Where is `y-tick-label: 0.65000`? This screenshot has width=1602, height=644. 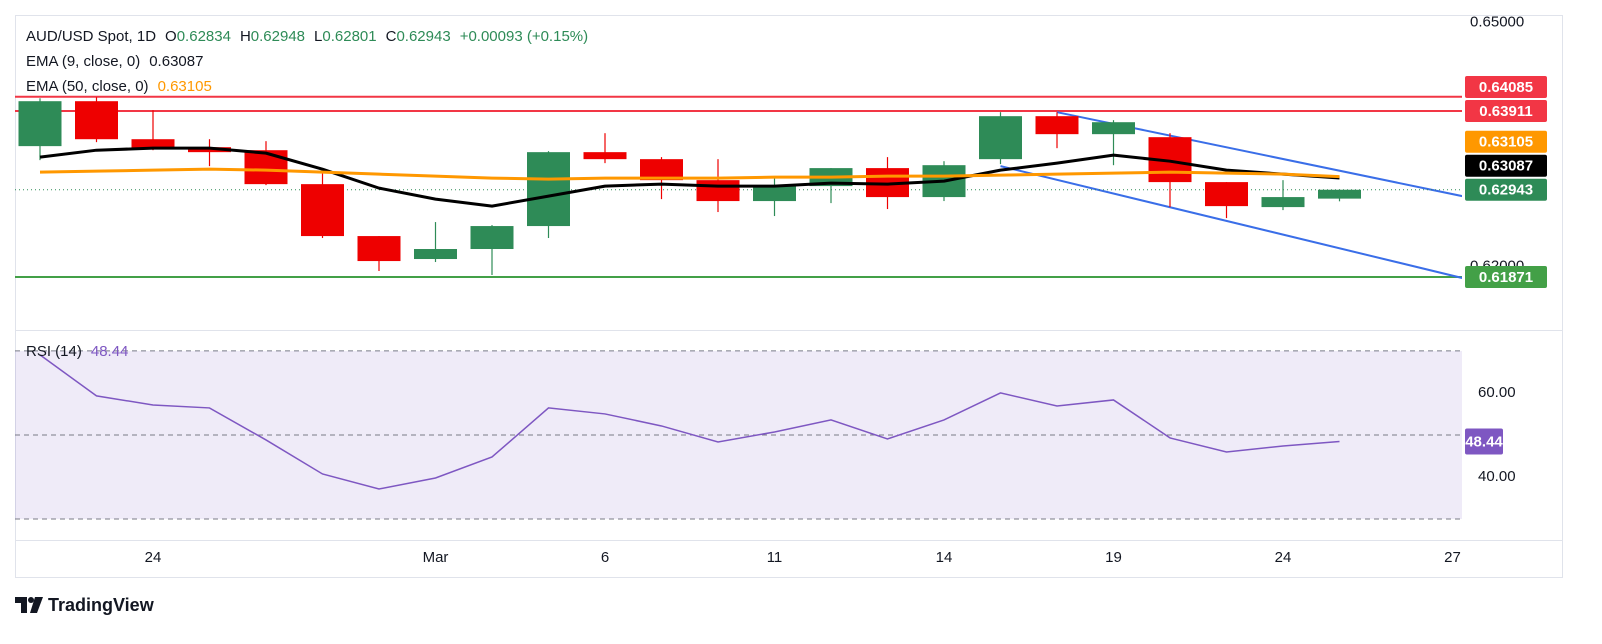 y-tick-label: 0.65000 is located at coordinates (1497, 21).